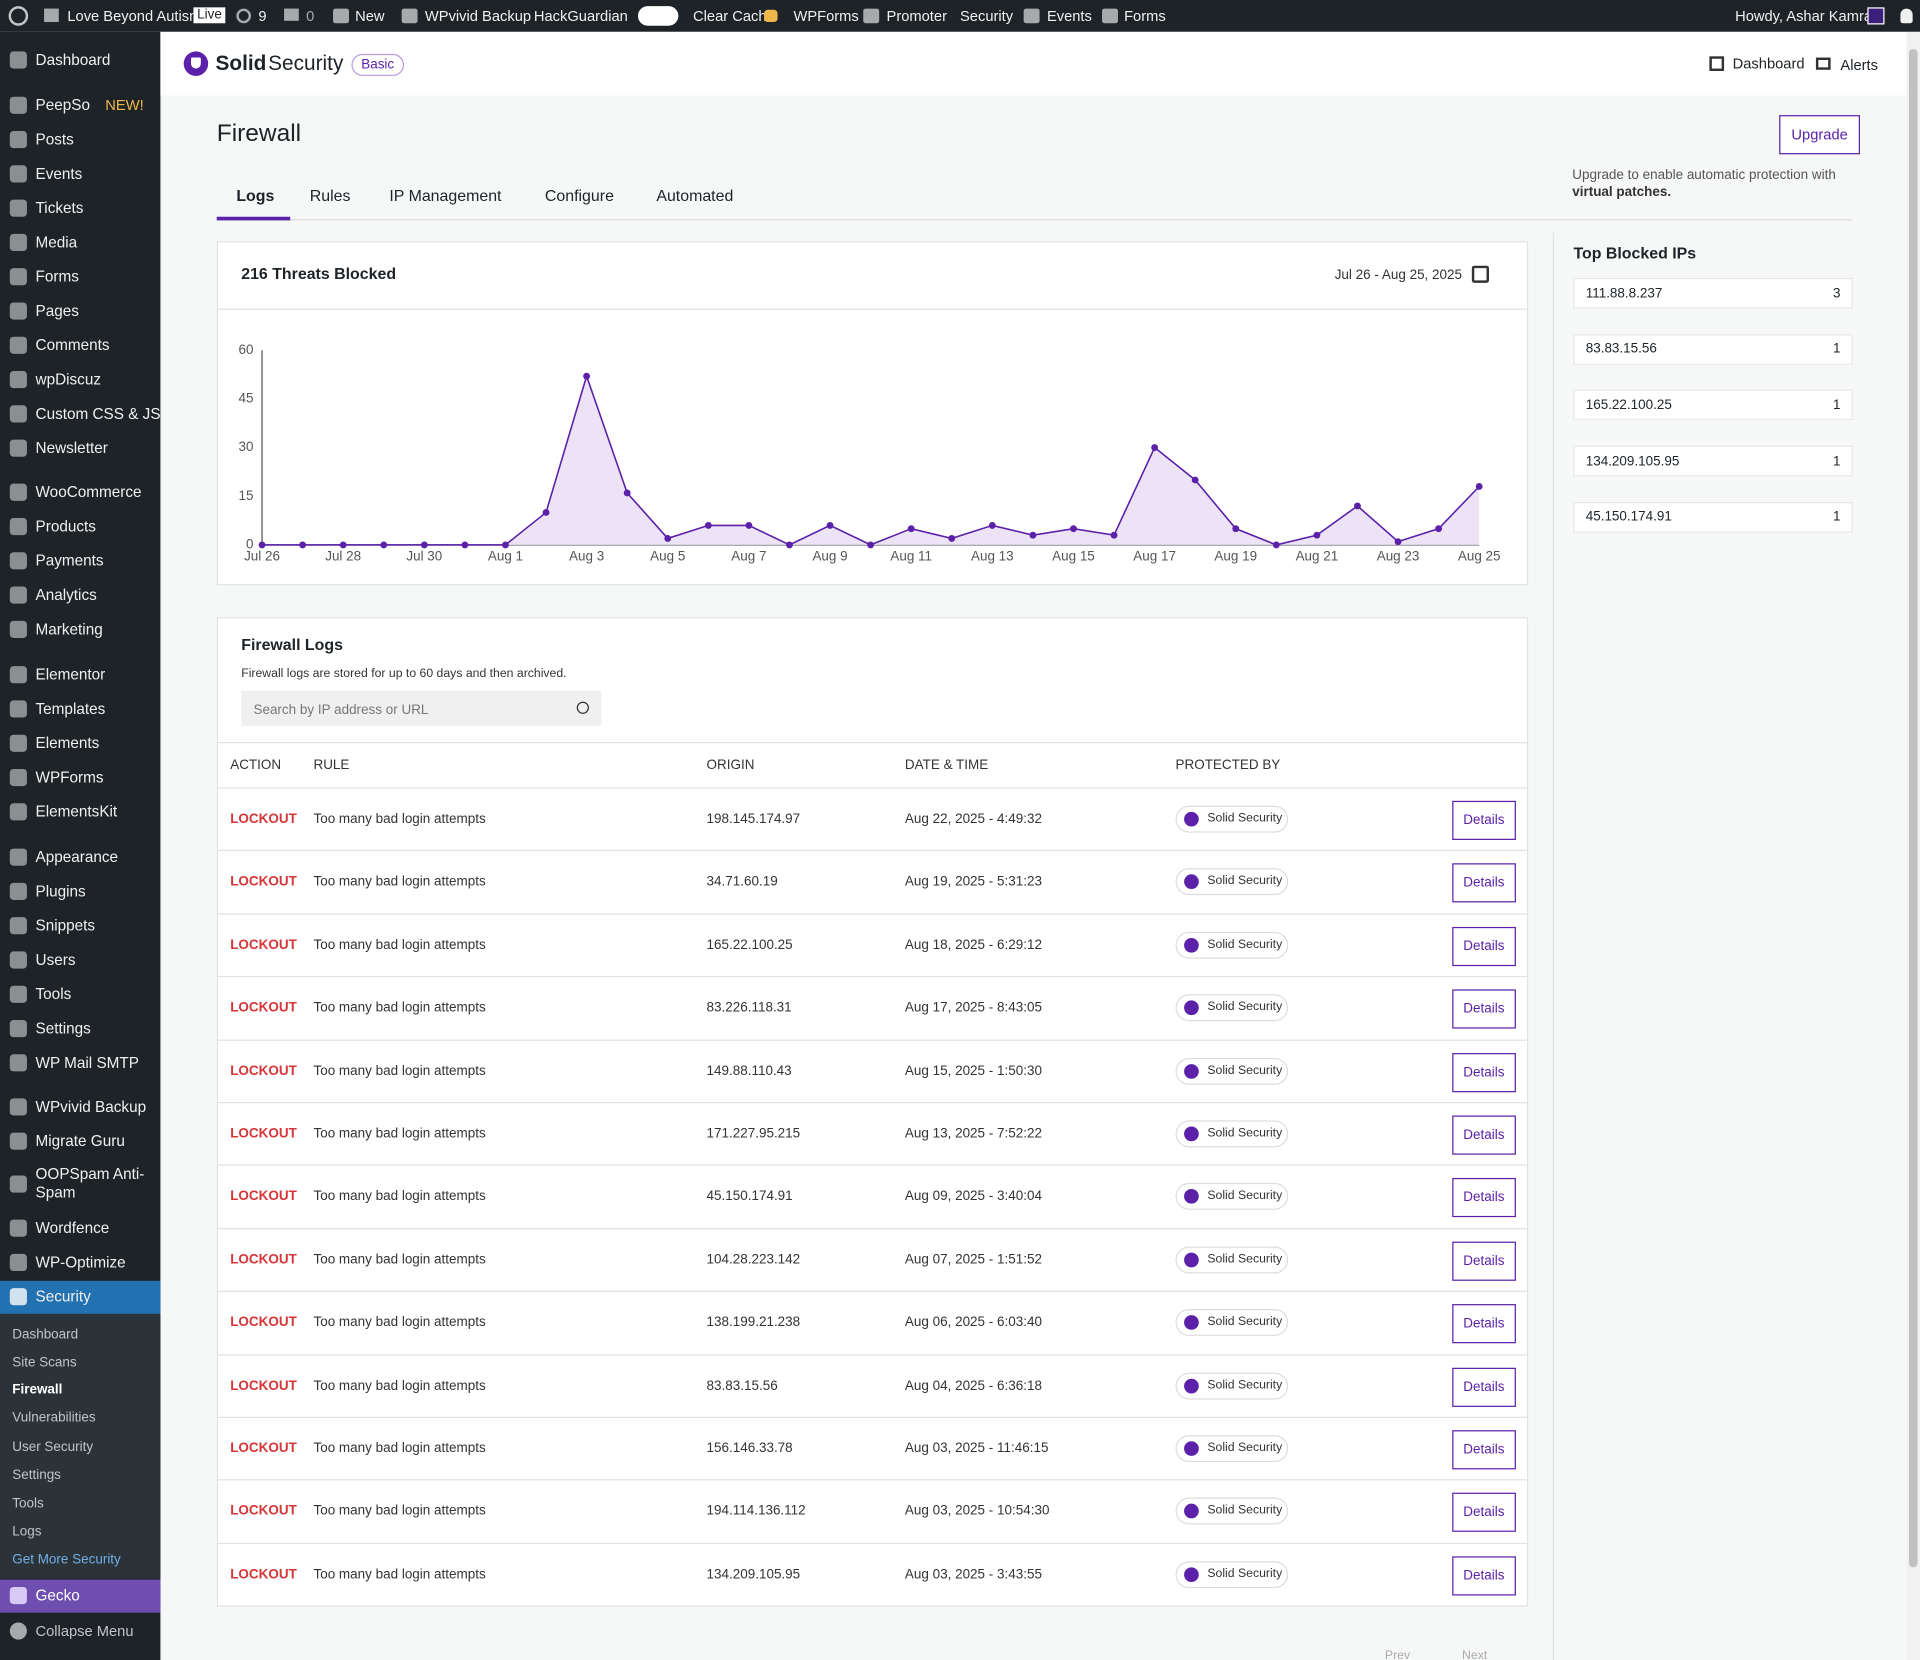 This screenshot has width=1920, height=1660. I want to click on site-name: Love Beyond Autism, so click(134, 16).